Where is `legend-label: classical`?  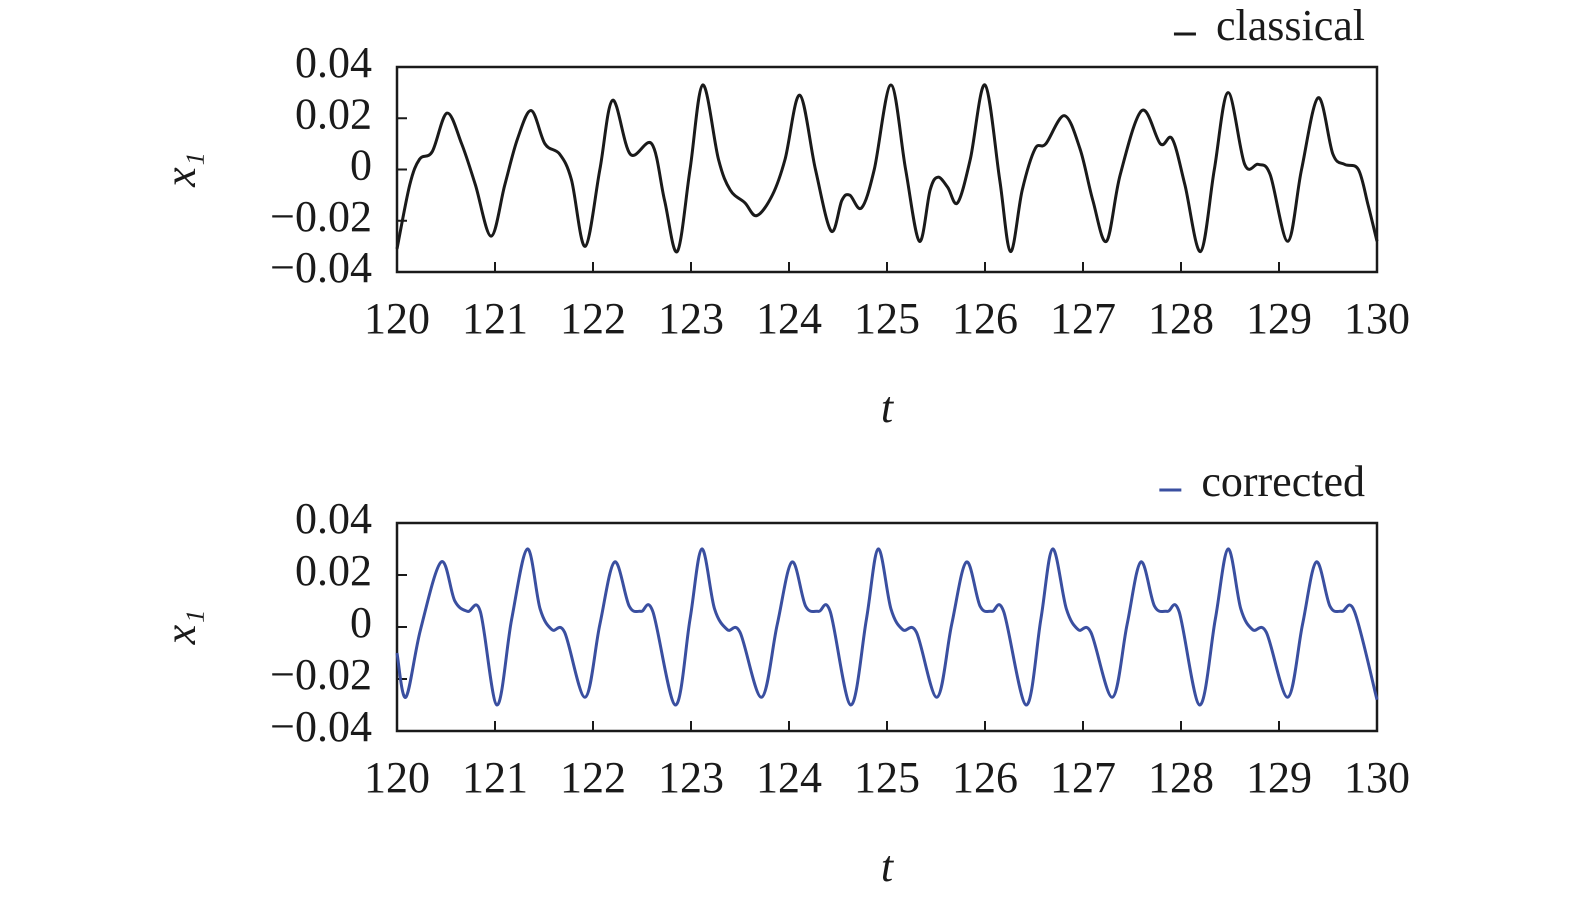 legend-label: classical is located at coordinates (1290, 25).